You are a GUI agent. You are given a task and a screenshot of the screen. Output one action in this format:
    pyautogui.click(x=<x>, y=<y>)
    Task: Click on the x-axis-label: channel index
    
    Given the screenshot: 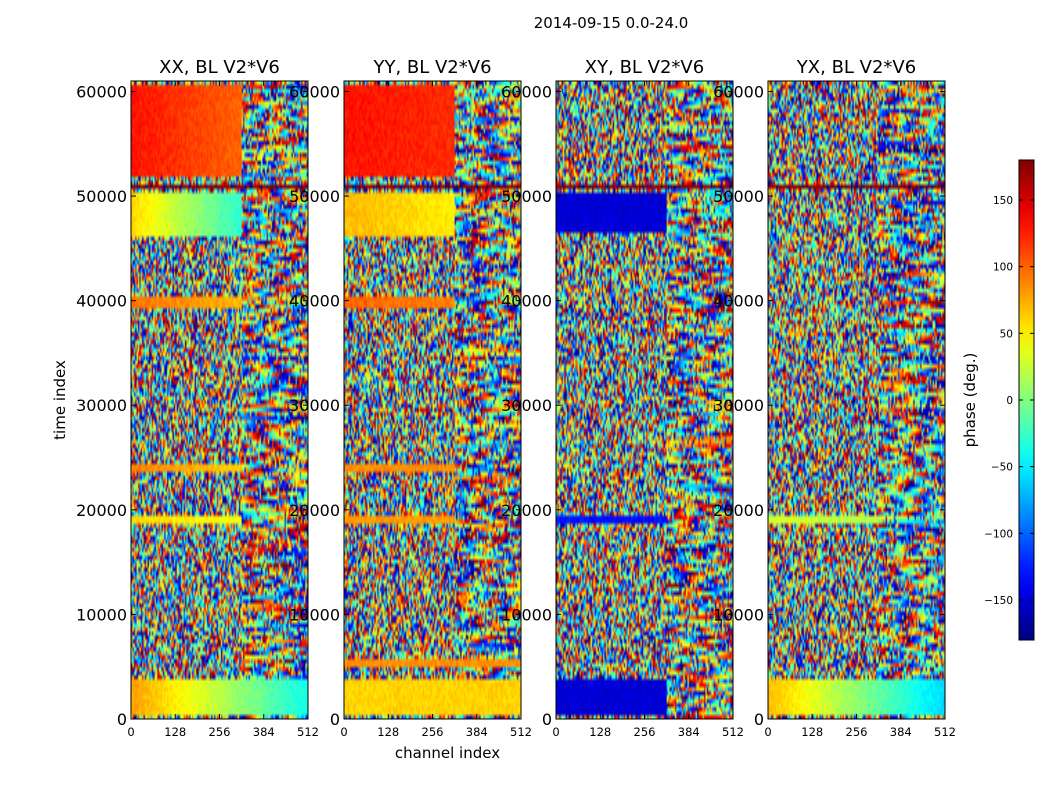 What is the action you would take?
    pyautogui.click(x=447, y=753)
    